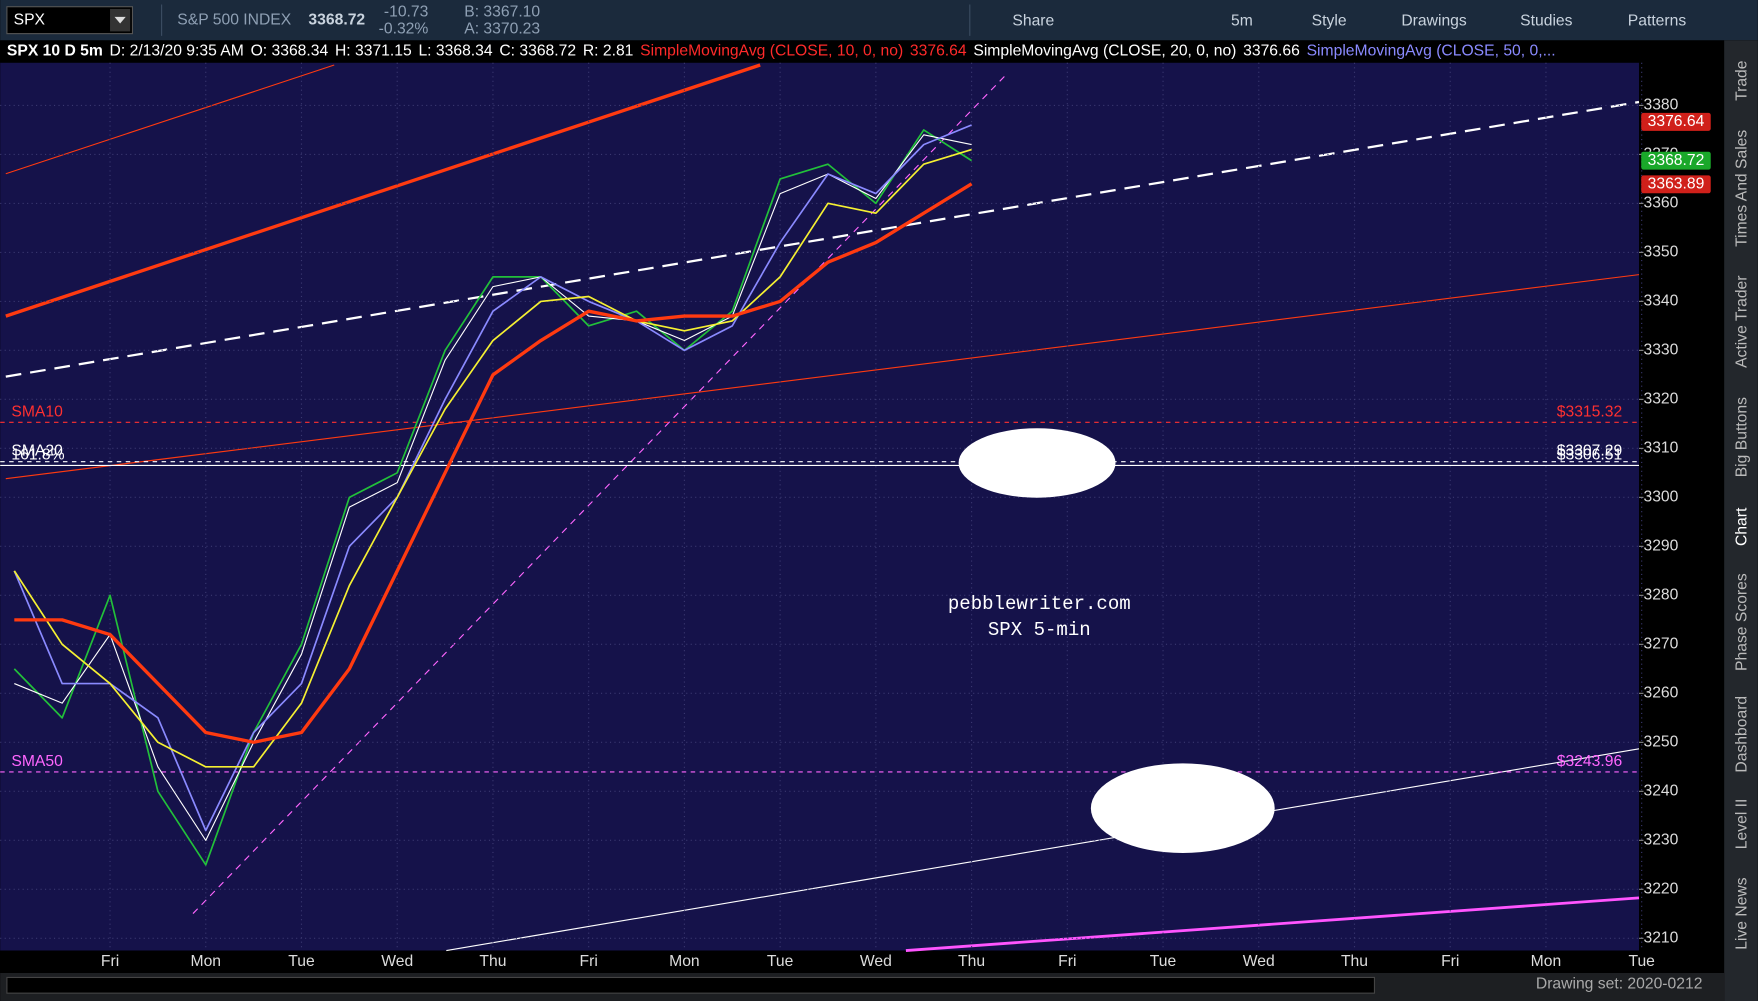 Image resolution: width=1758 pixels, height=1001 pixels. What do you see at coordinates (879, 20) in the screenshot?
I see `toolbar` at bounding box center [879, 20].